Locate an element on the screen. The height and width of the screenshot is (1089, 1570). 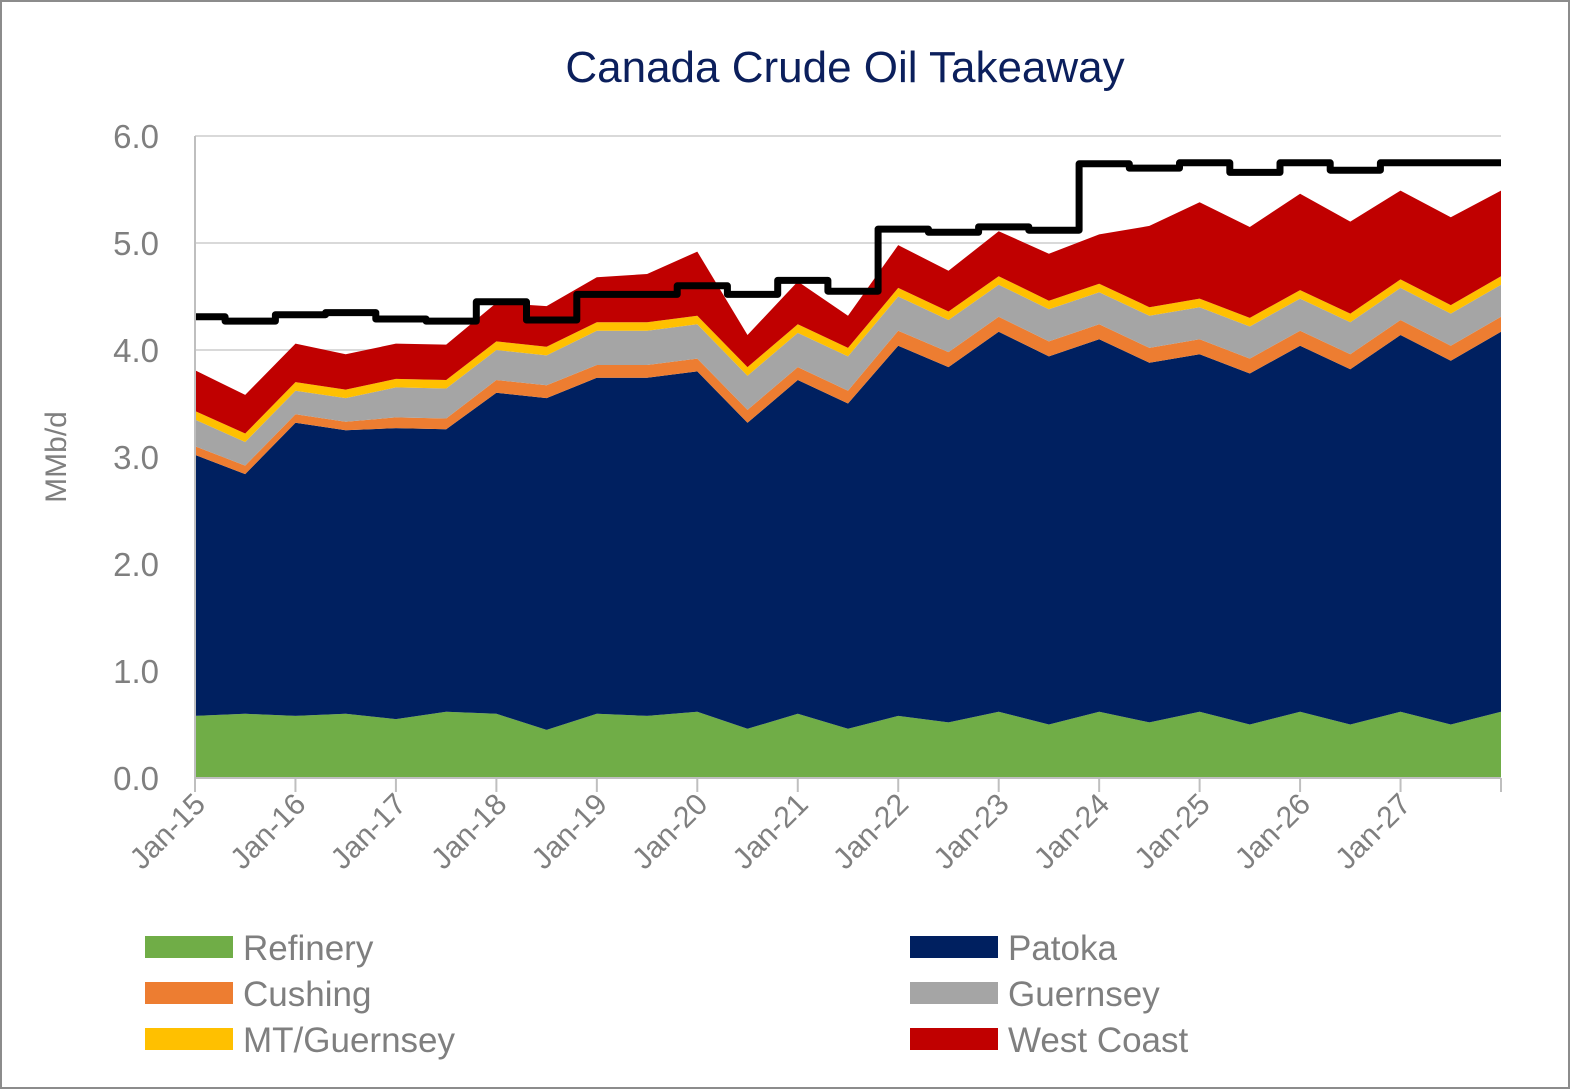
x-tick-label: Jan-18 is located at coordinates (469, 832).